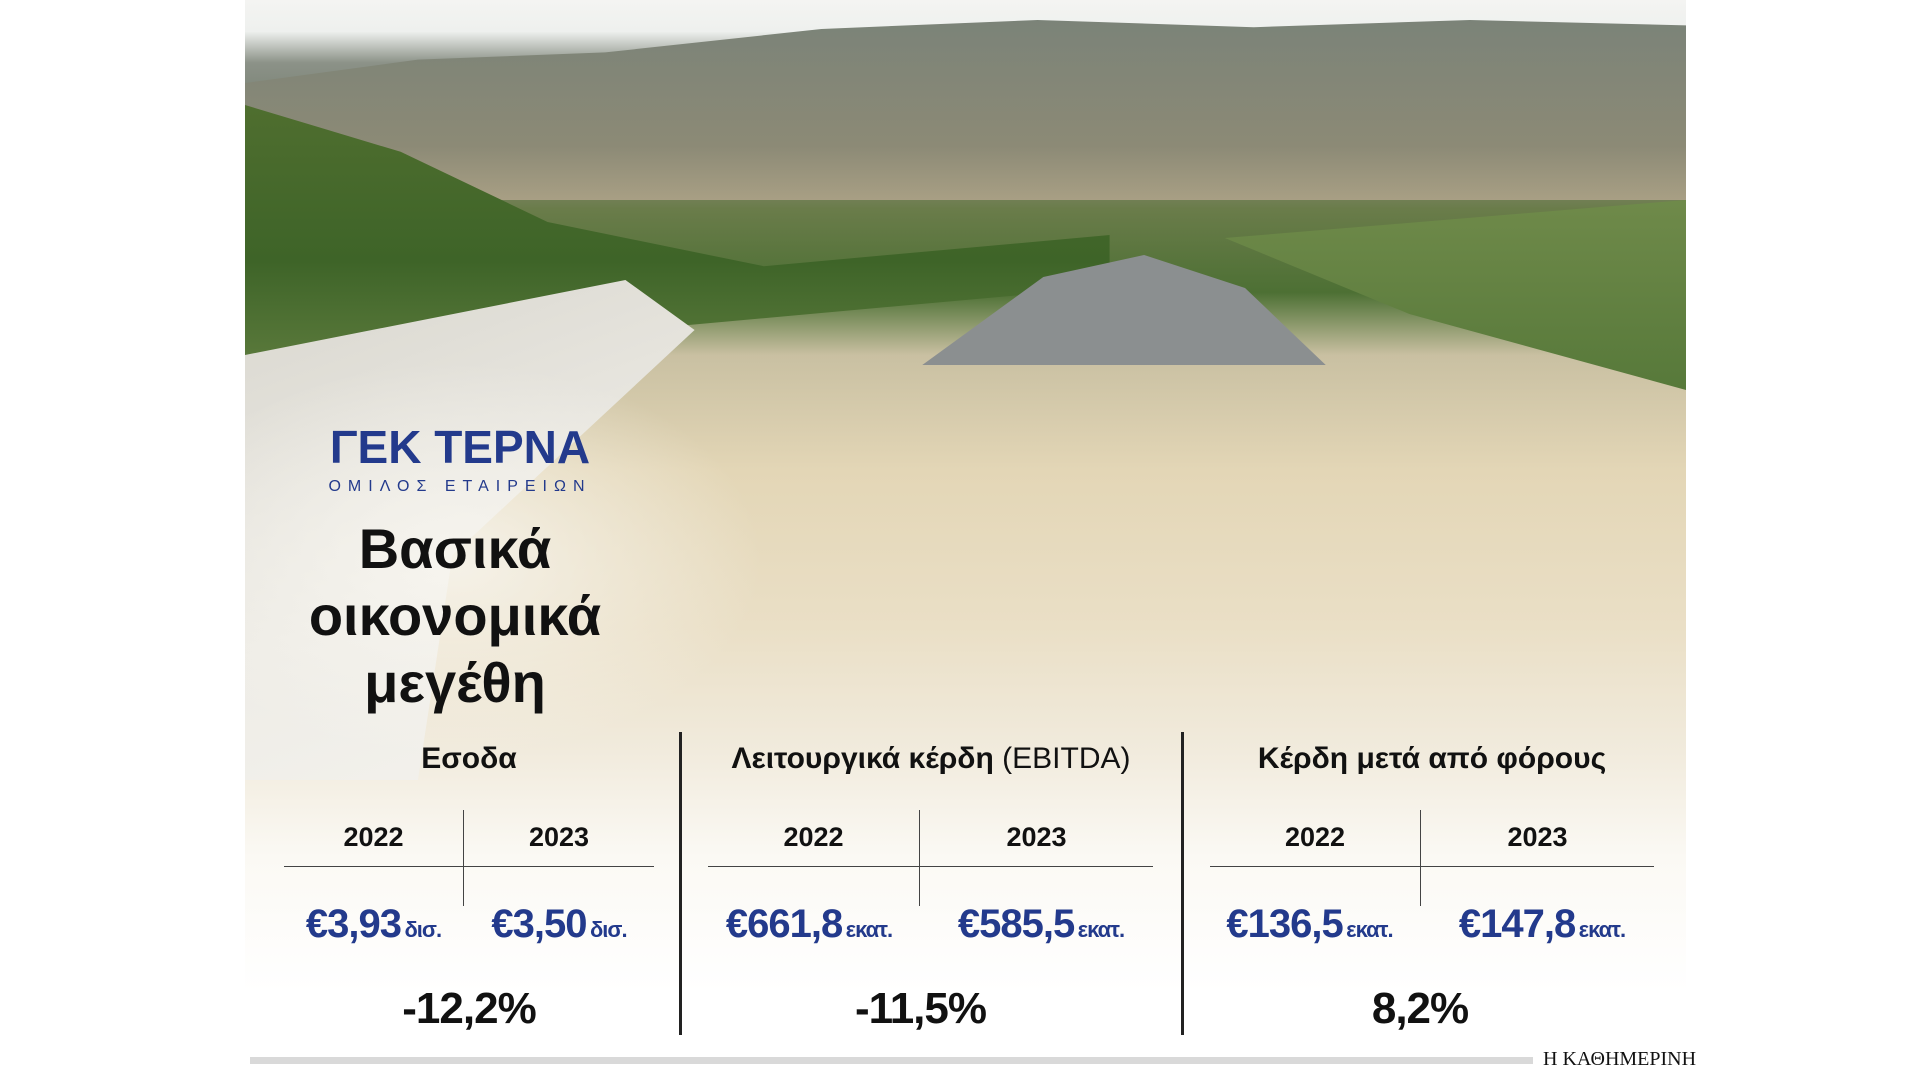 The height and width of the screenshot is (1080, 1920). I want to click on value-2023: €3,50 δισ., so click(559, 924).